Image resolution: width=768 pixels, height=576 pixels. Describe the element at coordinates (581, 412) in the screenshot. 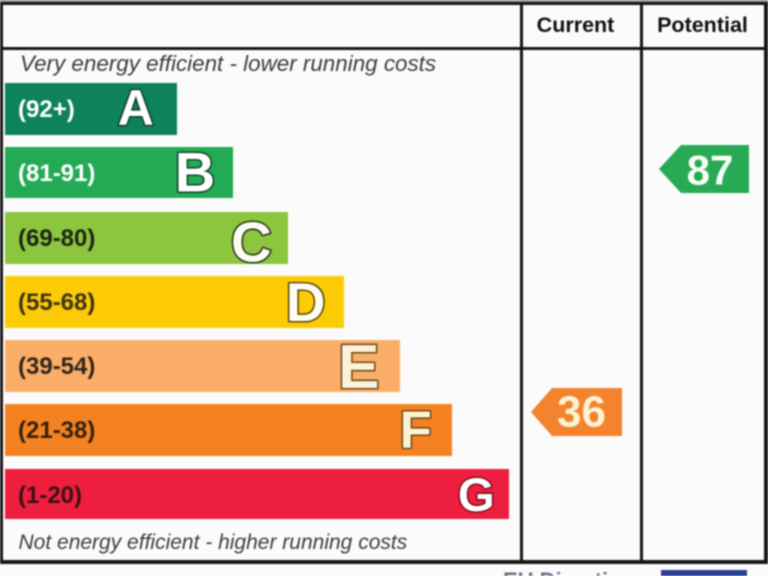

I see `svg-text: 36` at that location.